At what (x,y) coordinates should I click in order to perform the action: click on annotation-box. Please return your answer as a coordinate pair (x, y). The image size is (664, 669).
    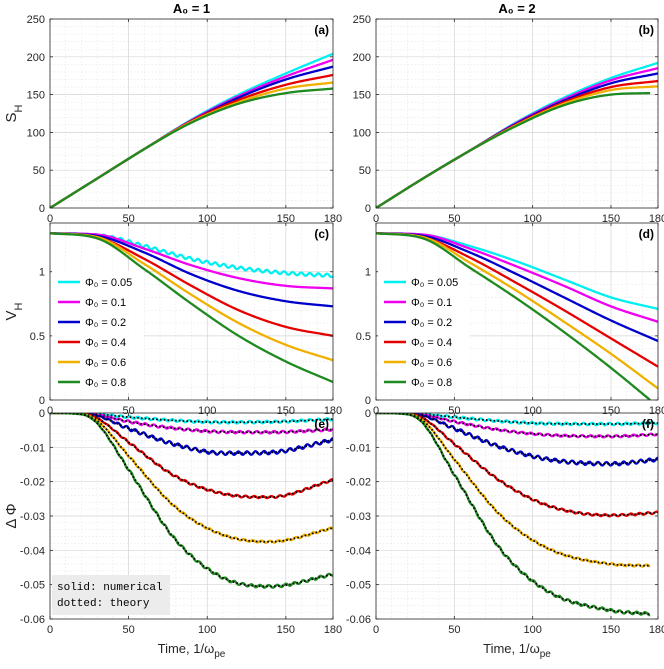
    Looking at the image, I should click on (111, 595).